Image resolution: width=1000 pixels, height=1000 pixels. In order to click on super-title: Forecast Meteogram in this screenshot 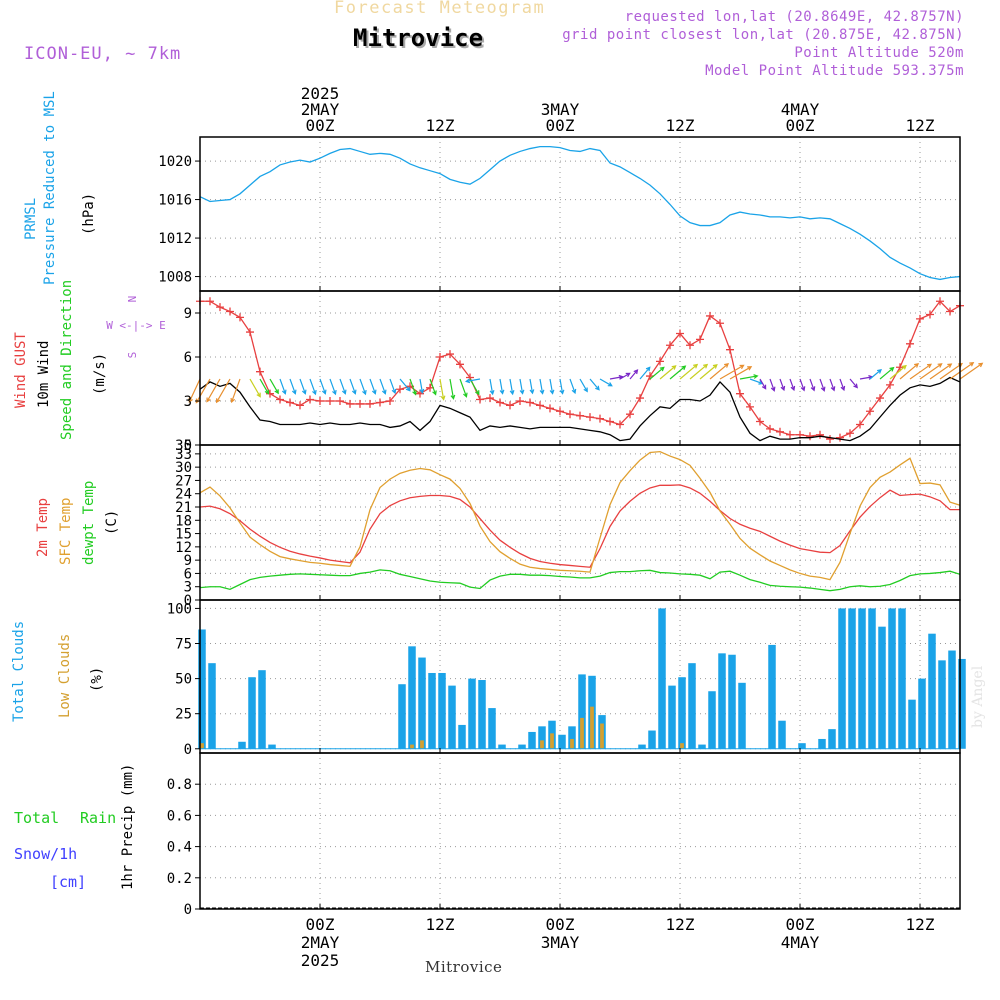, I will do `click(440, 9)`.